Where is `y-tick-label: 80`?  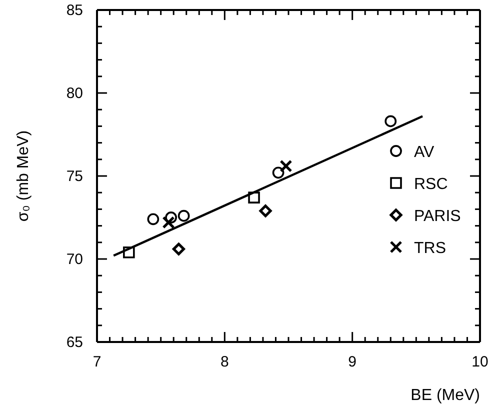
y-tick-label: 80 is located at coordinates (74, 93).